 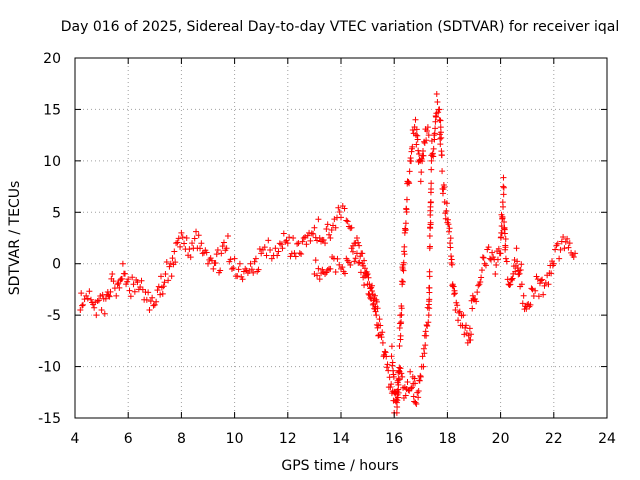 What do you see at coordinates (288, 439) in the screenshot?
I see `x-tick-label: 12` at bounding box center [288, 439].